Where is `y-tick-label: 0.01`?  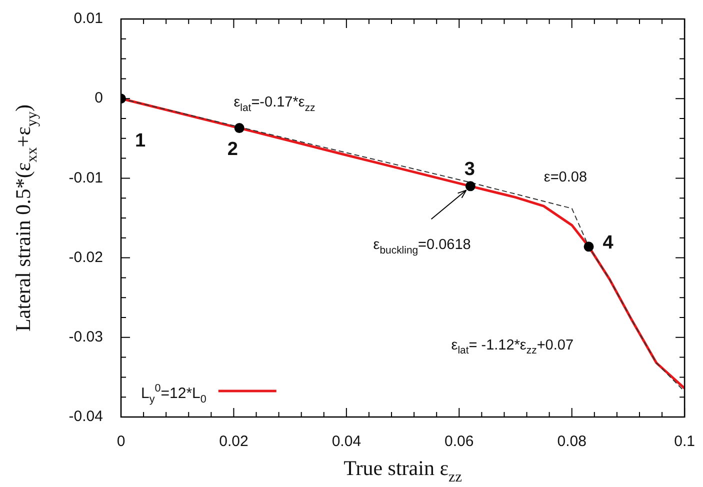
y-tick-label: 0.01 is located at coordinates (88, 19).